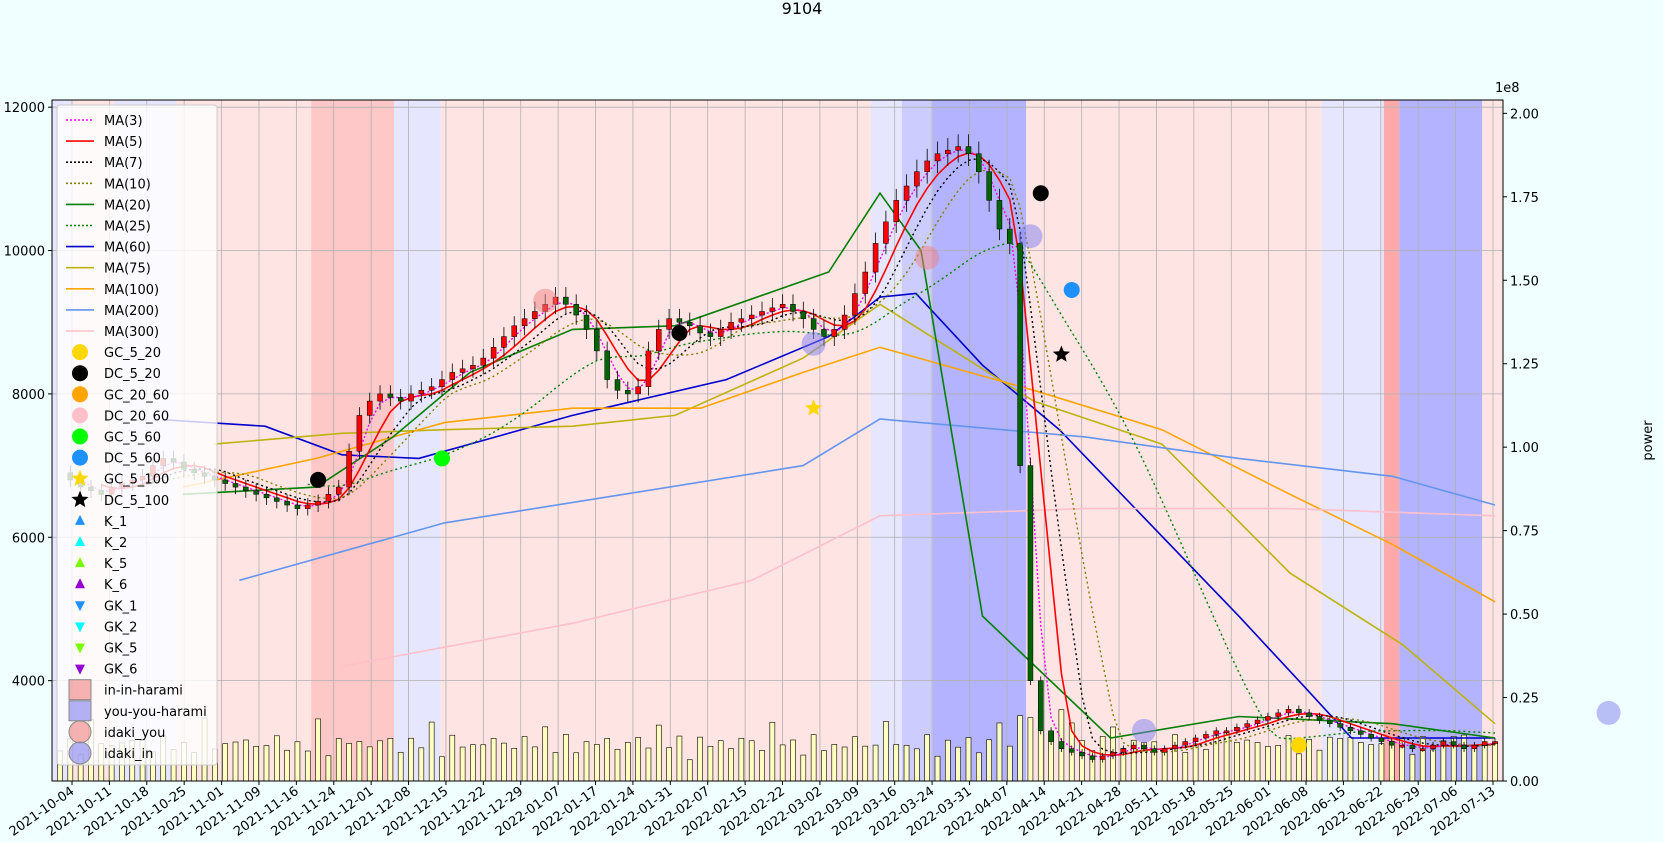 Image resolution: width=1663 pixels, height=842 pixels. Describe the element at coordinates (1524, 782) in the screenshot. I see `y2-tick-label: 0.00` at that location.